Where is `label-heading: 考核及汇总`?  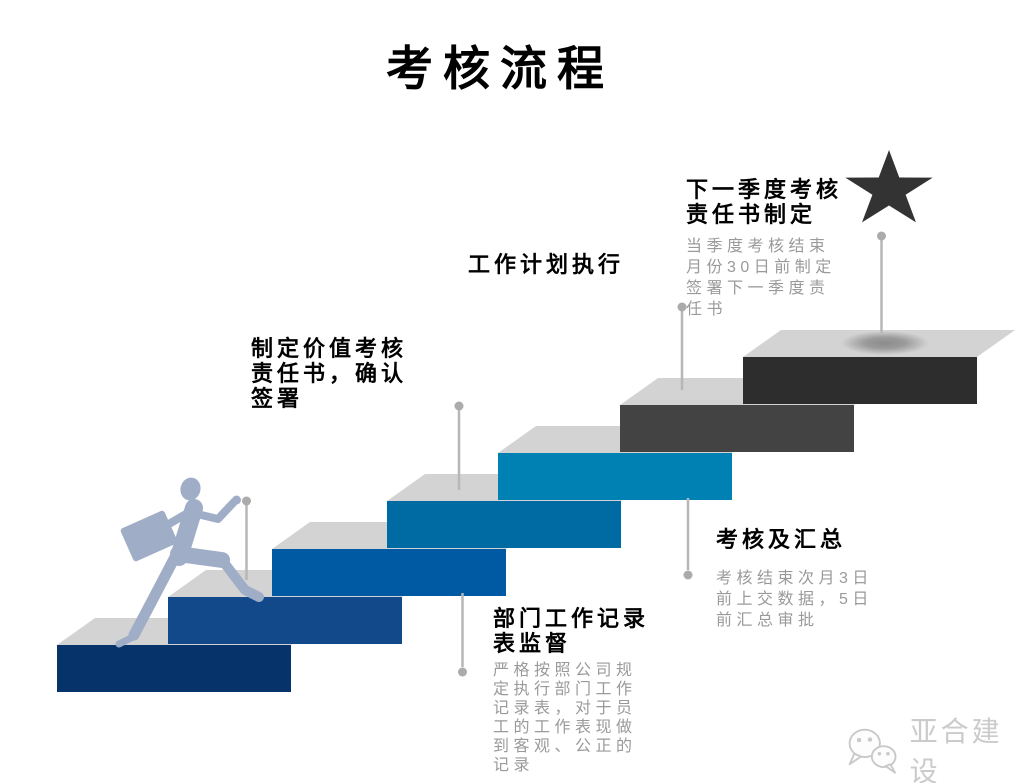 label-heading: 考核及汇总 is located at coordinates (781, 539).